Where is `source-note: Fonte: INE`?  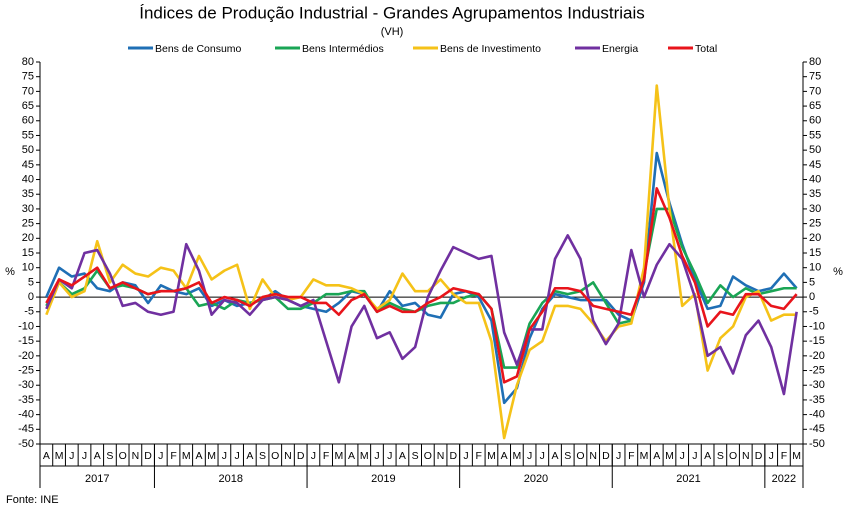
source-note: Fonte: INE is located at coordinates (32, 500).